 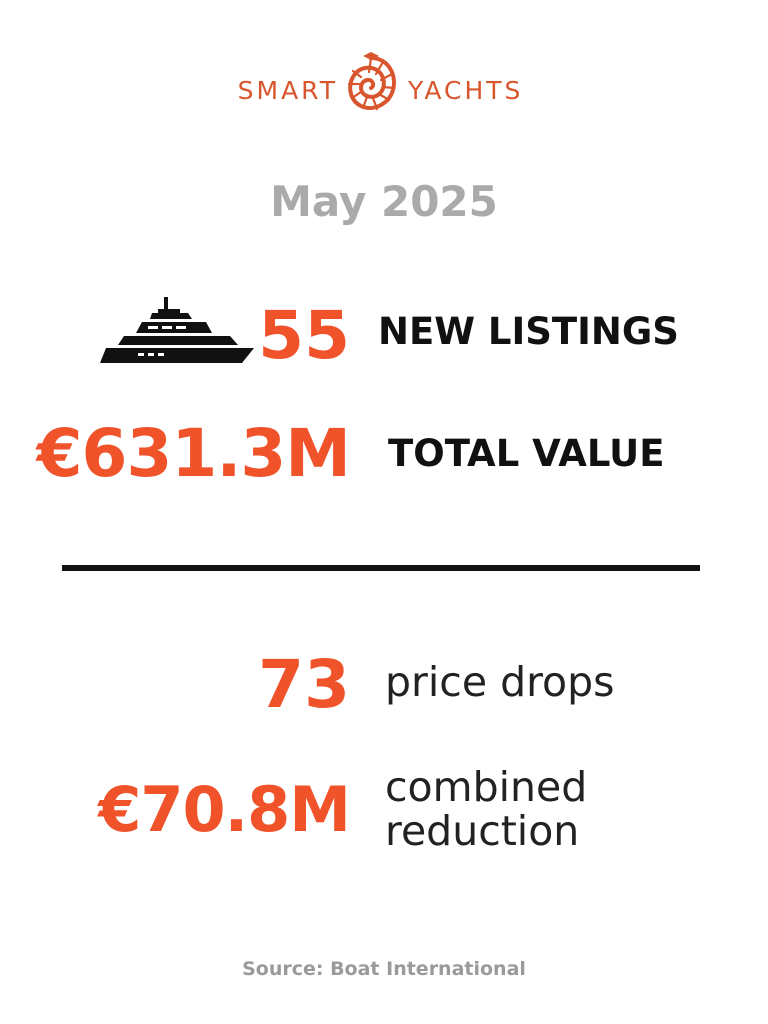 What do you see at coordinates (224, 809) in the screenshot?
I see `combined-reduction-amount: €70.8M` at bounding box center [224, 809].